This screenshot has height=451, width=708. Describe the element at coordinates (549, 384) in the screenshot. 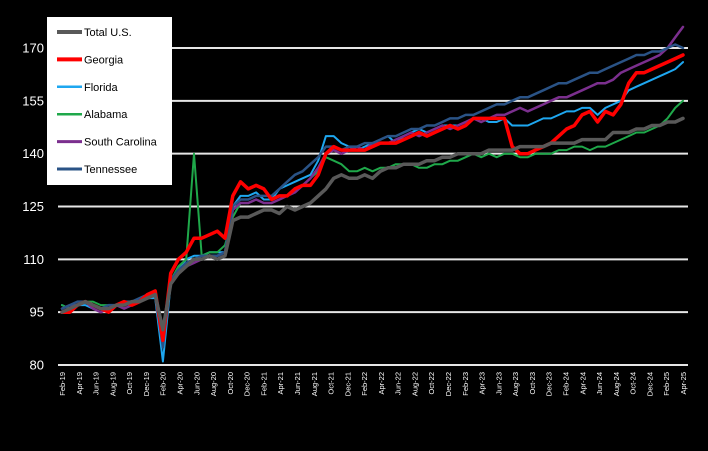

I see `x-tick-label: Dec-23` at that location.